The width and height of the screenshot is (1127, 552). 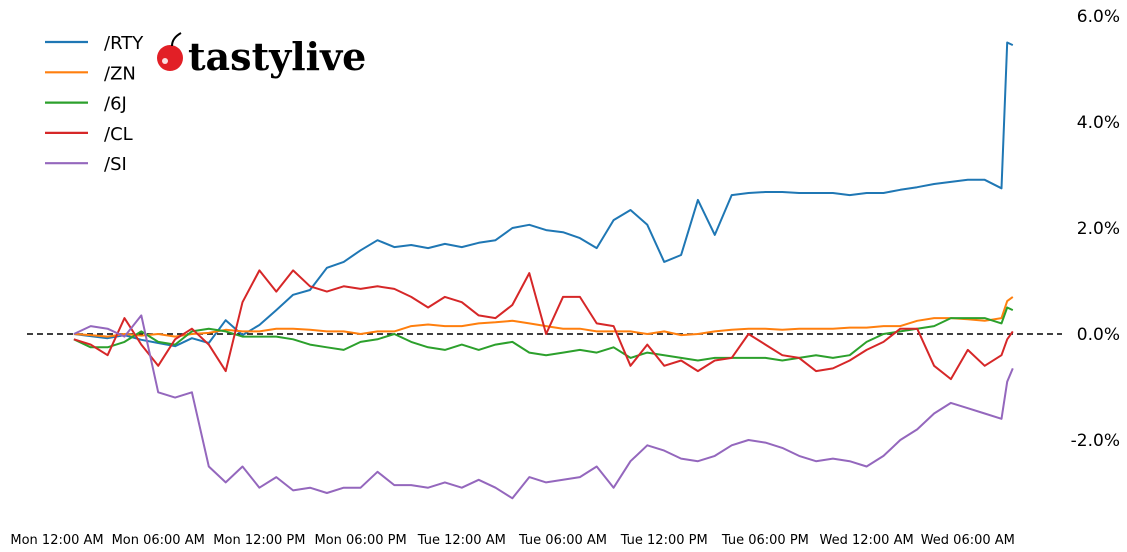 I want to click on legend-label: /RTY, so click(x=124, y=43).